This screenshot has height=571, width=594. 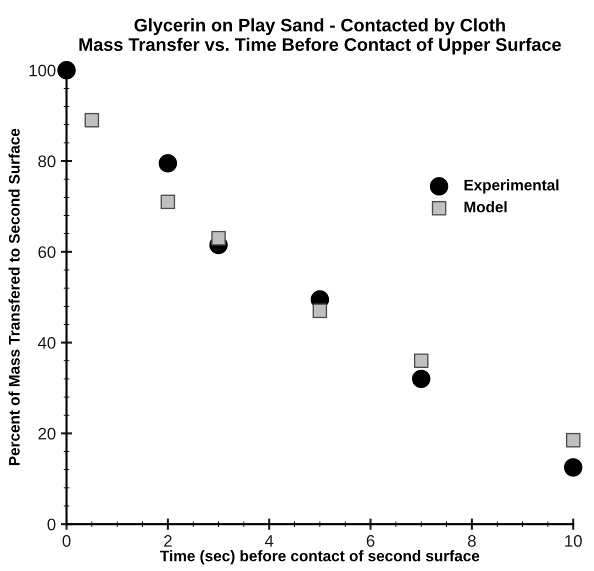 I want to click on y-tick-label: 100, so click(x=43, y=70).